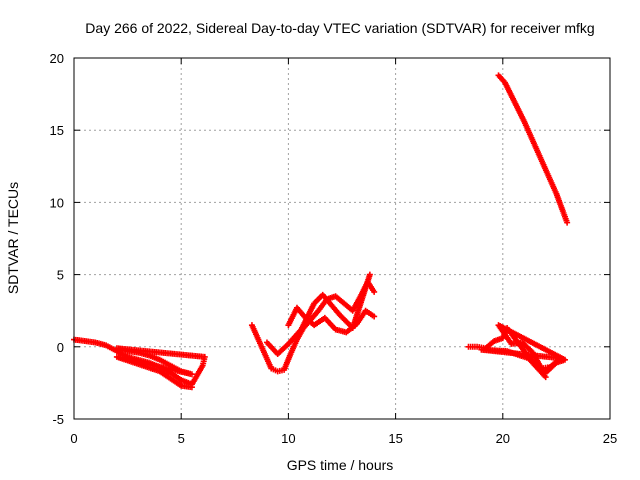  What do you see at coordinates (503, 438) in the screenshot?
I see `x-tick-label: 20` at bounding box center [503, 438].